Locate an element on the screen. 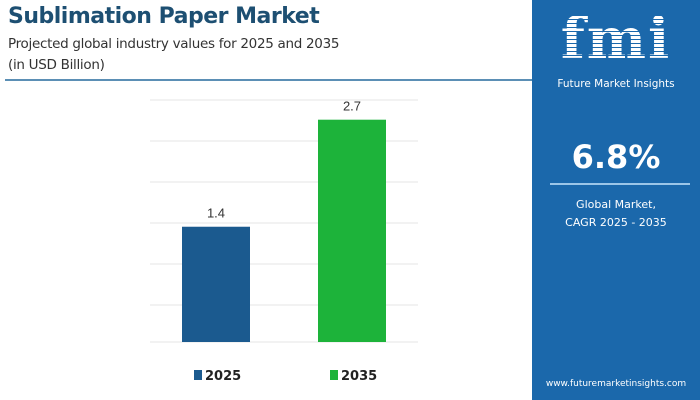 This screenshot has width=700, height=400. header-divider is located at coordinates (269, 80).